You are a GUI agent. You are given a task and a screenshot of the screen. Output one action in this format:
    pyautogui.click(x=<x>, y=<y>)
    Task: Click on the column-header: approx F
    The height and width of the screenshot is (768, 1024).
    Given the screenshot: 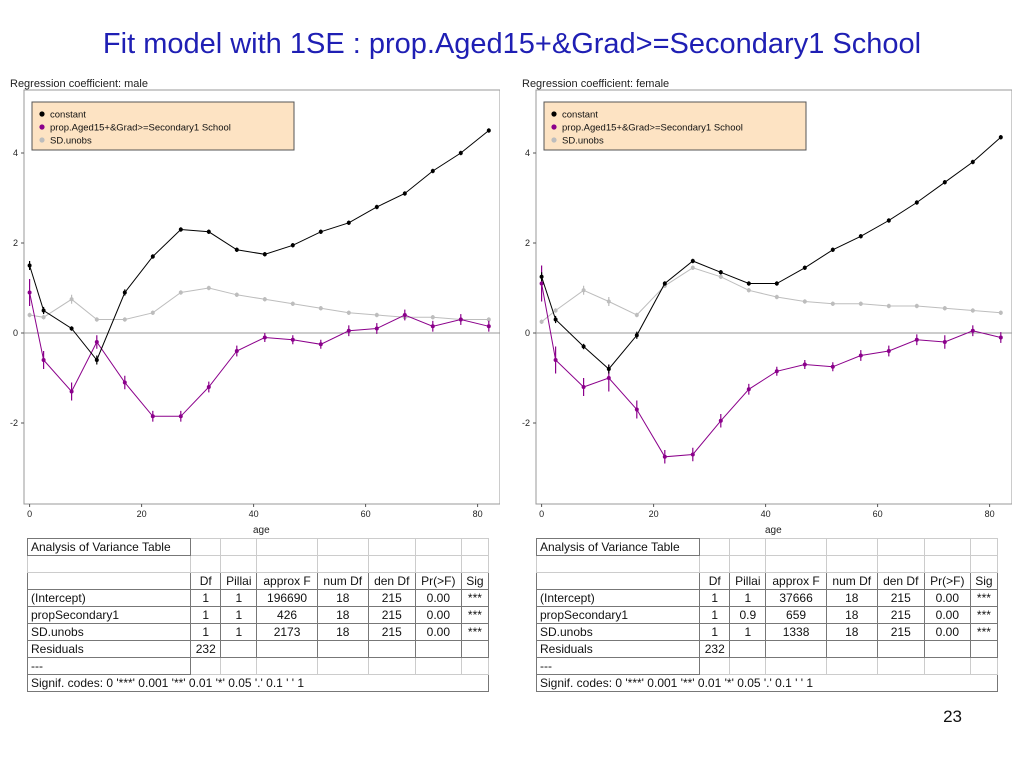 What is the action you would take?
    pyautogui.click(x=287, y=581)
    